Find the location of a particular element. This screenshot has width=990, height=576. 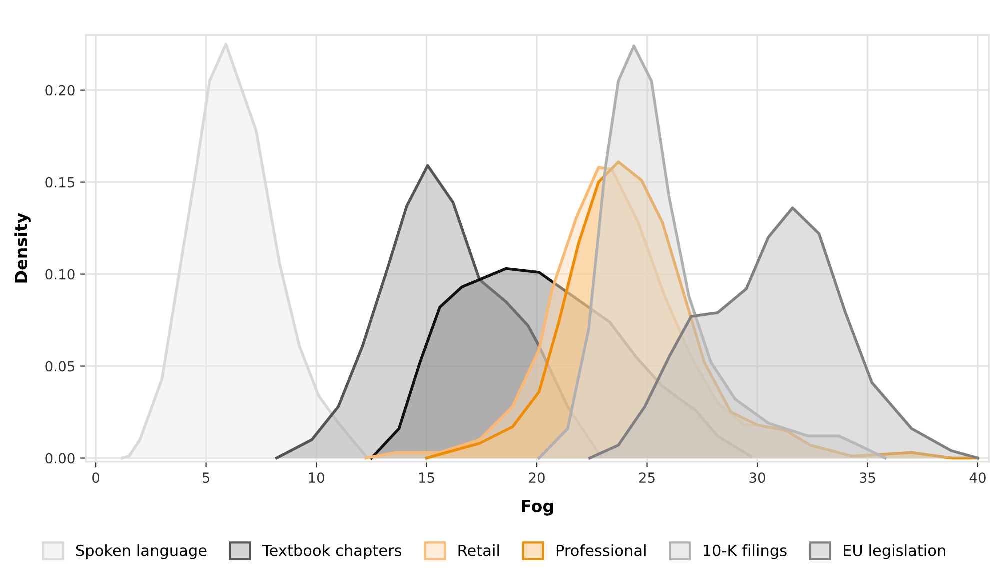

x-tick-label: 40 is located at coordinates (978, 478).